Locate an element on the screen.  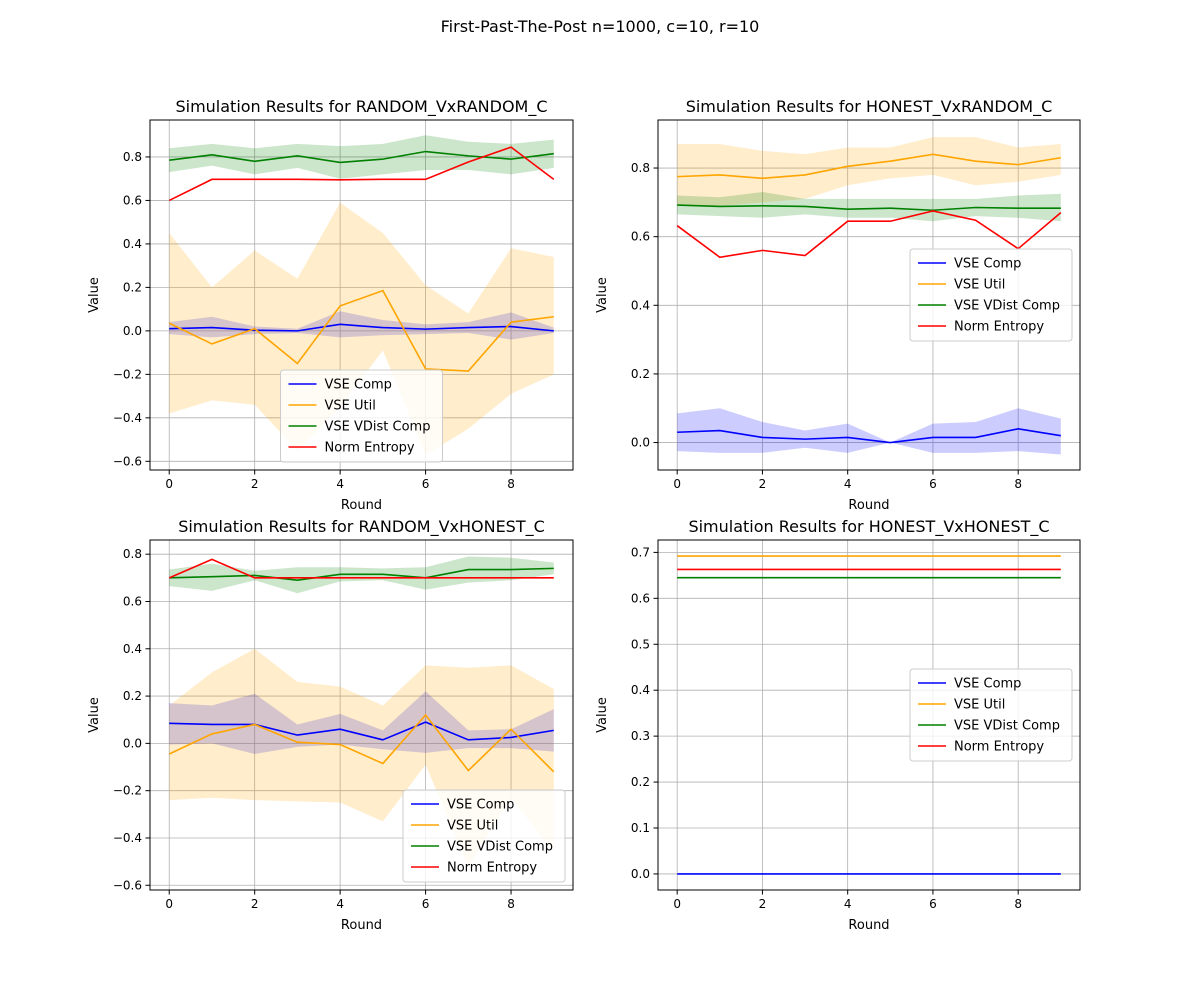
figure-suptitle: First-Past-The-Post n=1000, c=10, r=10 is located at coordinates (600, 26).